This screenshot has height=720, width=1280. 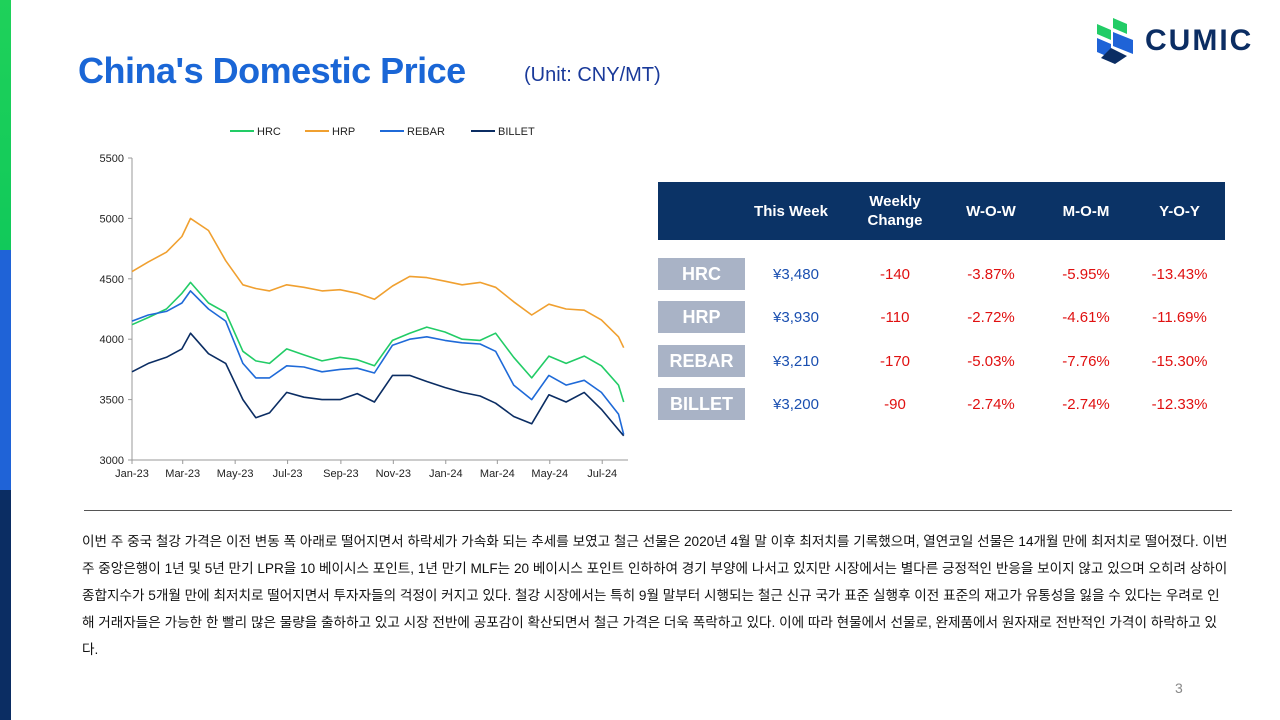 I want to click on x-tick-label: Nov-23, so click(x=393, y=474).